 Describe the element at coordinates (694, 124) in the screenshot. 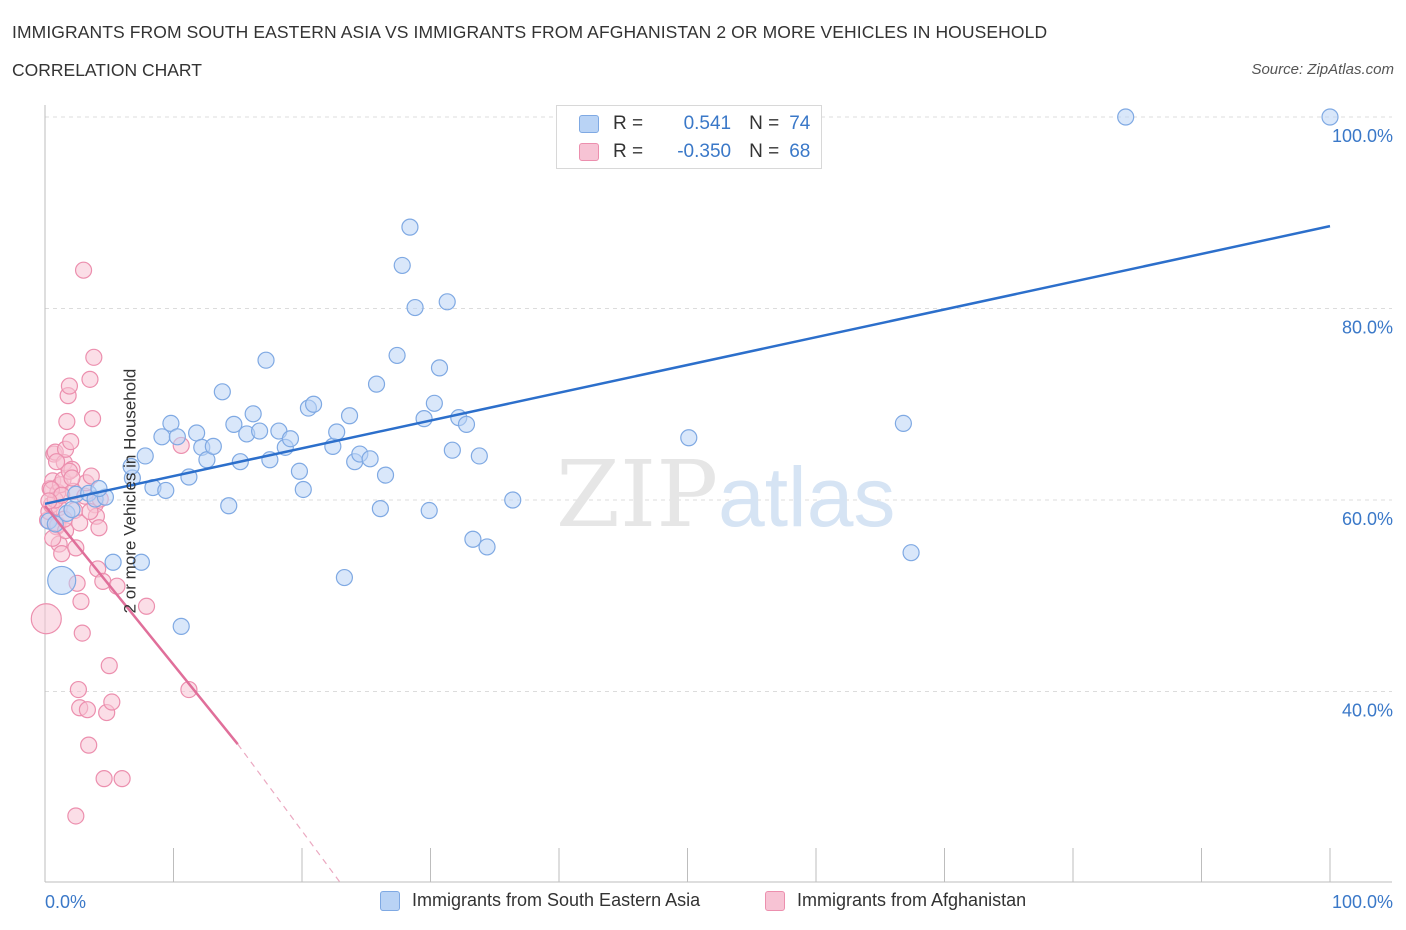

I see `legend-row-se-asia: R = 0.541 N = 74` at that location.